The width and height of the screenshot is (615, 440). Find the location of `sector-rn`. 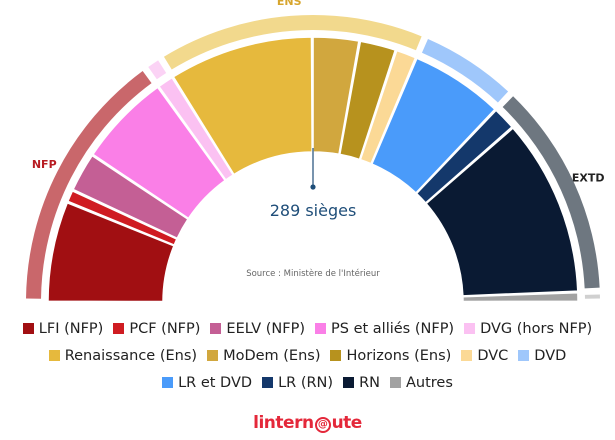

sector-rn is located at coordinates (502, 212).